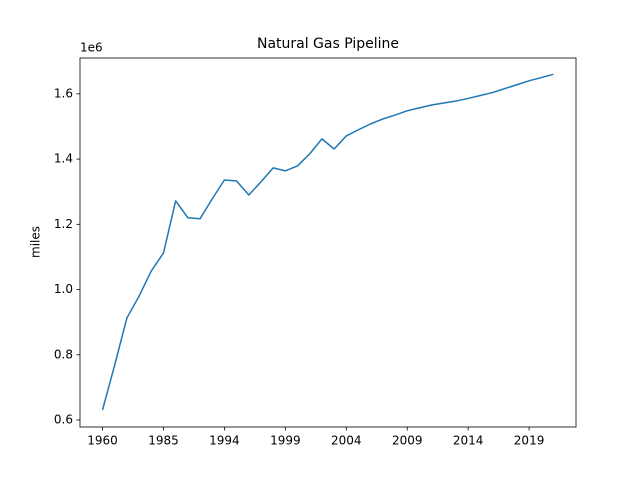 Image resolution: width=640 pixels, height=480 pixels. What do you see at coordinates (63, 159) in the screenshot?
I see `y-tick-label: 1.4` at bounding box center [63, 159].